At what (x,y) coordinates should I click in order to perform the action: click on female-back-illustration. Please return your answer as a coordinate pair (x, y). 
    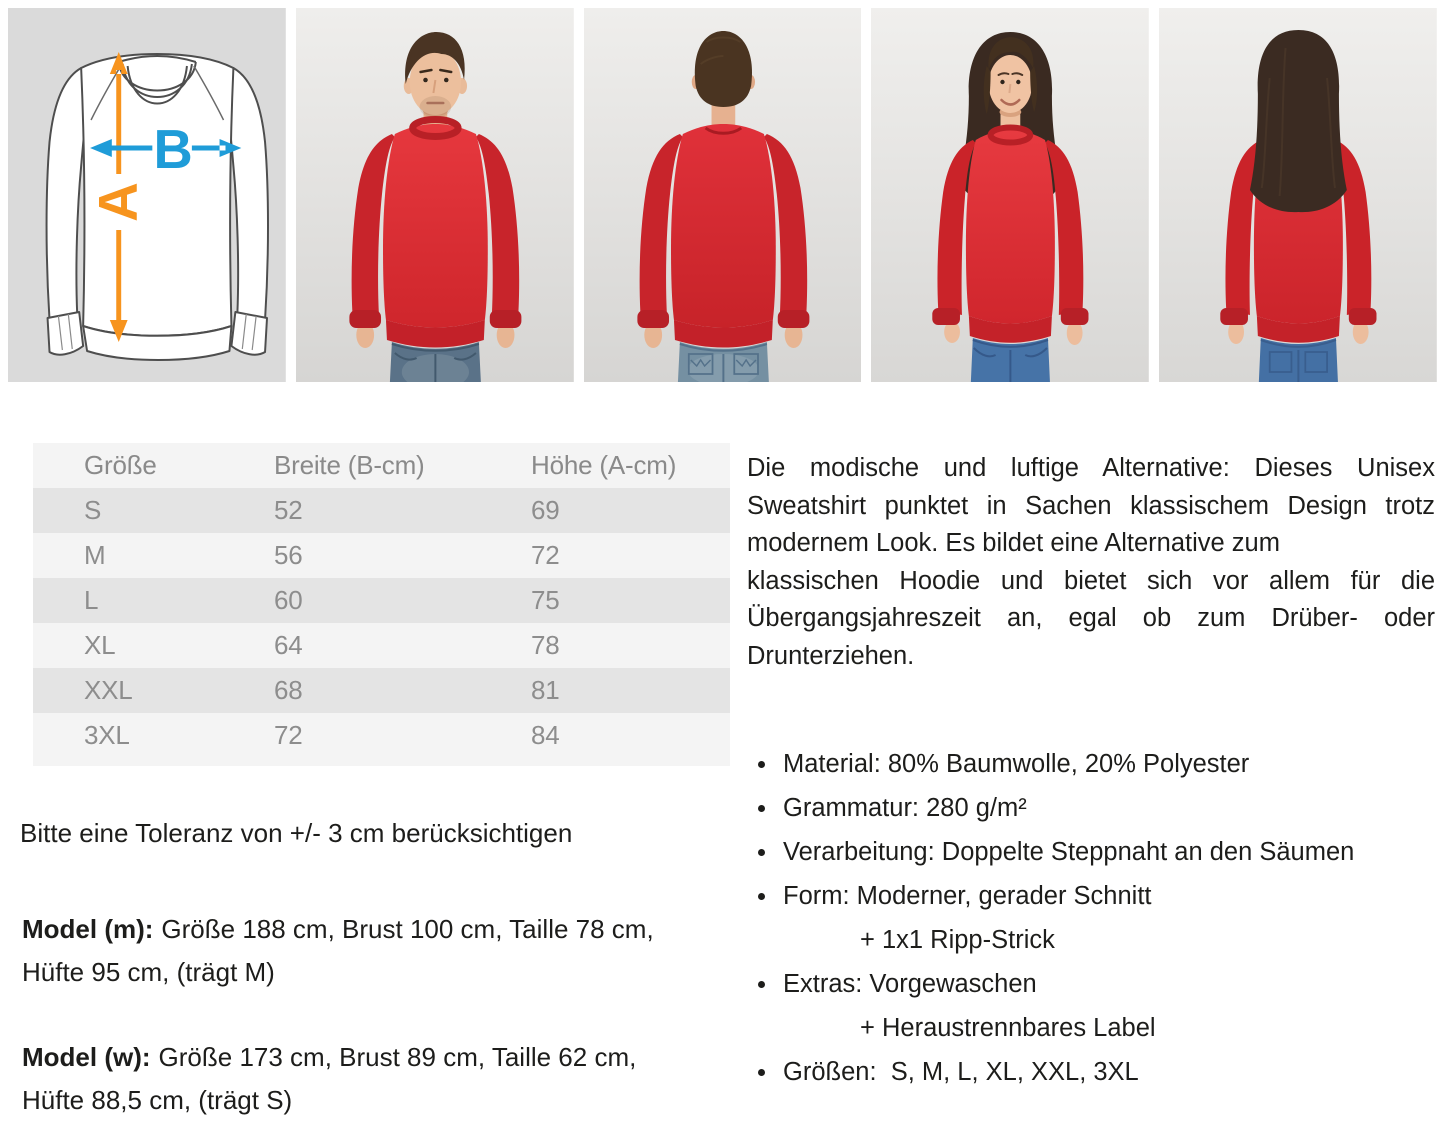
    Looking at the image, I should click on (1298, 195).